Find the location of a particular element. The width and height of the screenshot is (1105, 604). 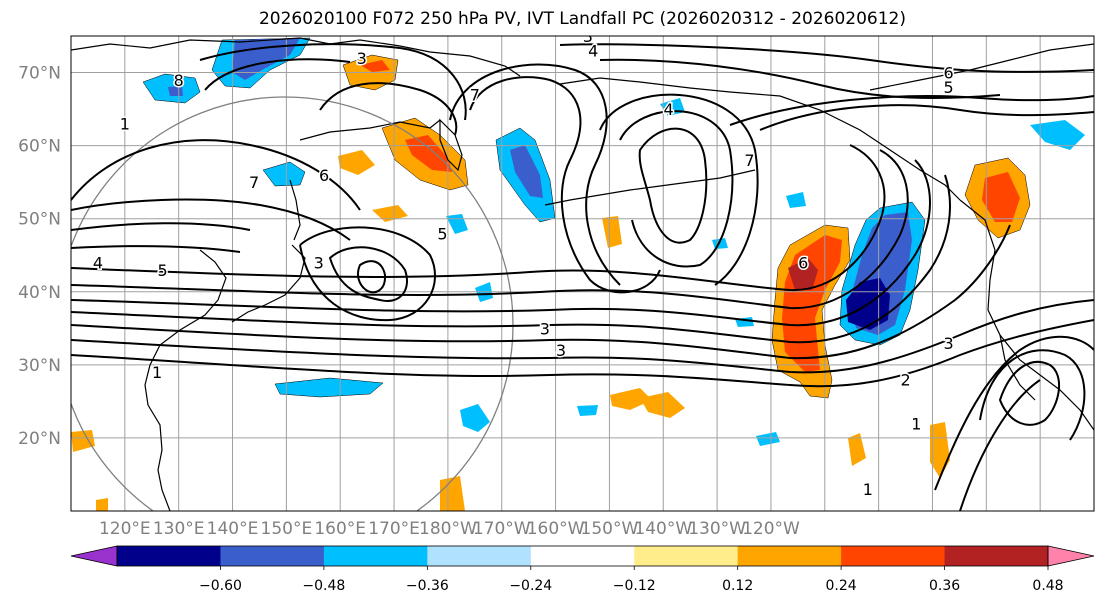

latitude-label: 50°N is located at coordinates (39, 220).